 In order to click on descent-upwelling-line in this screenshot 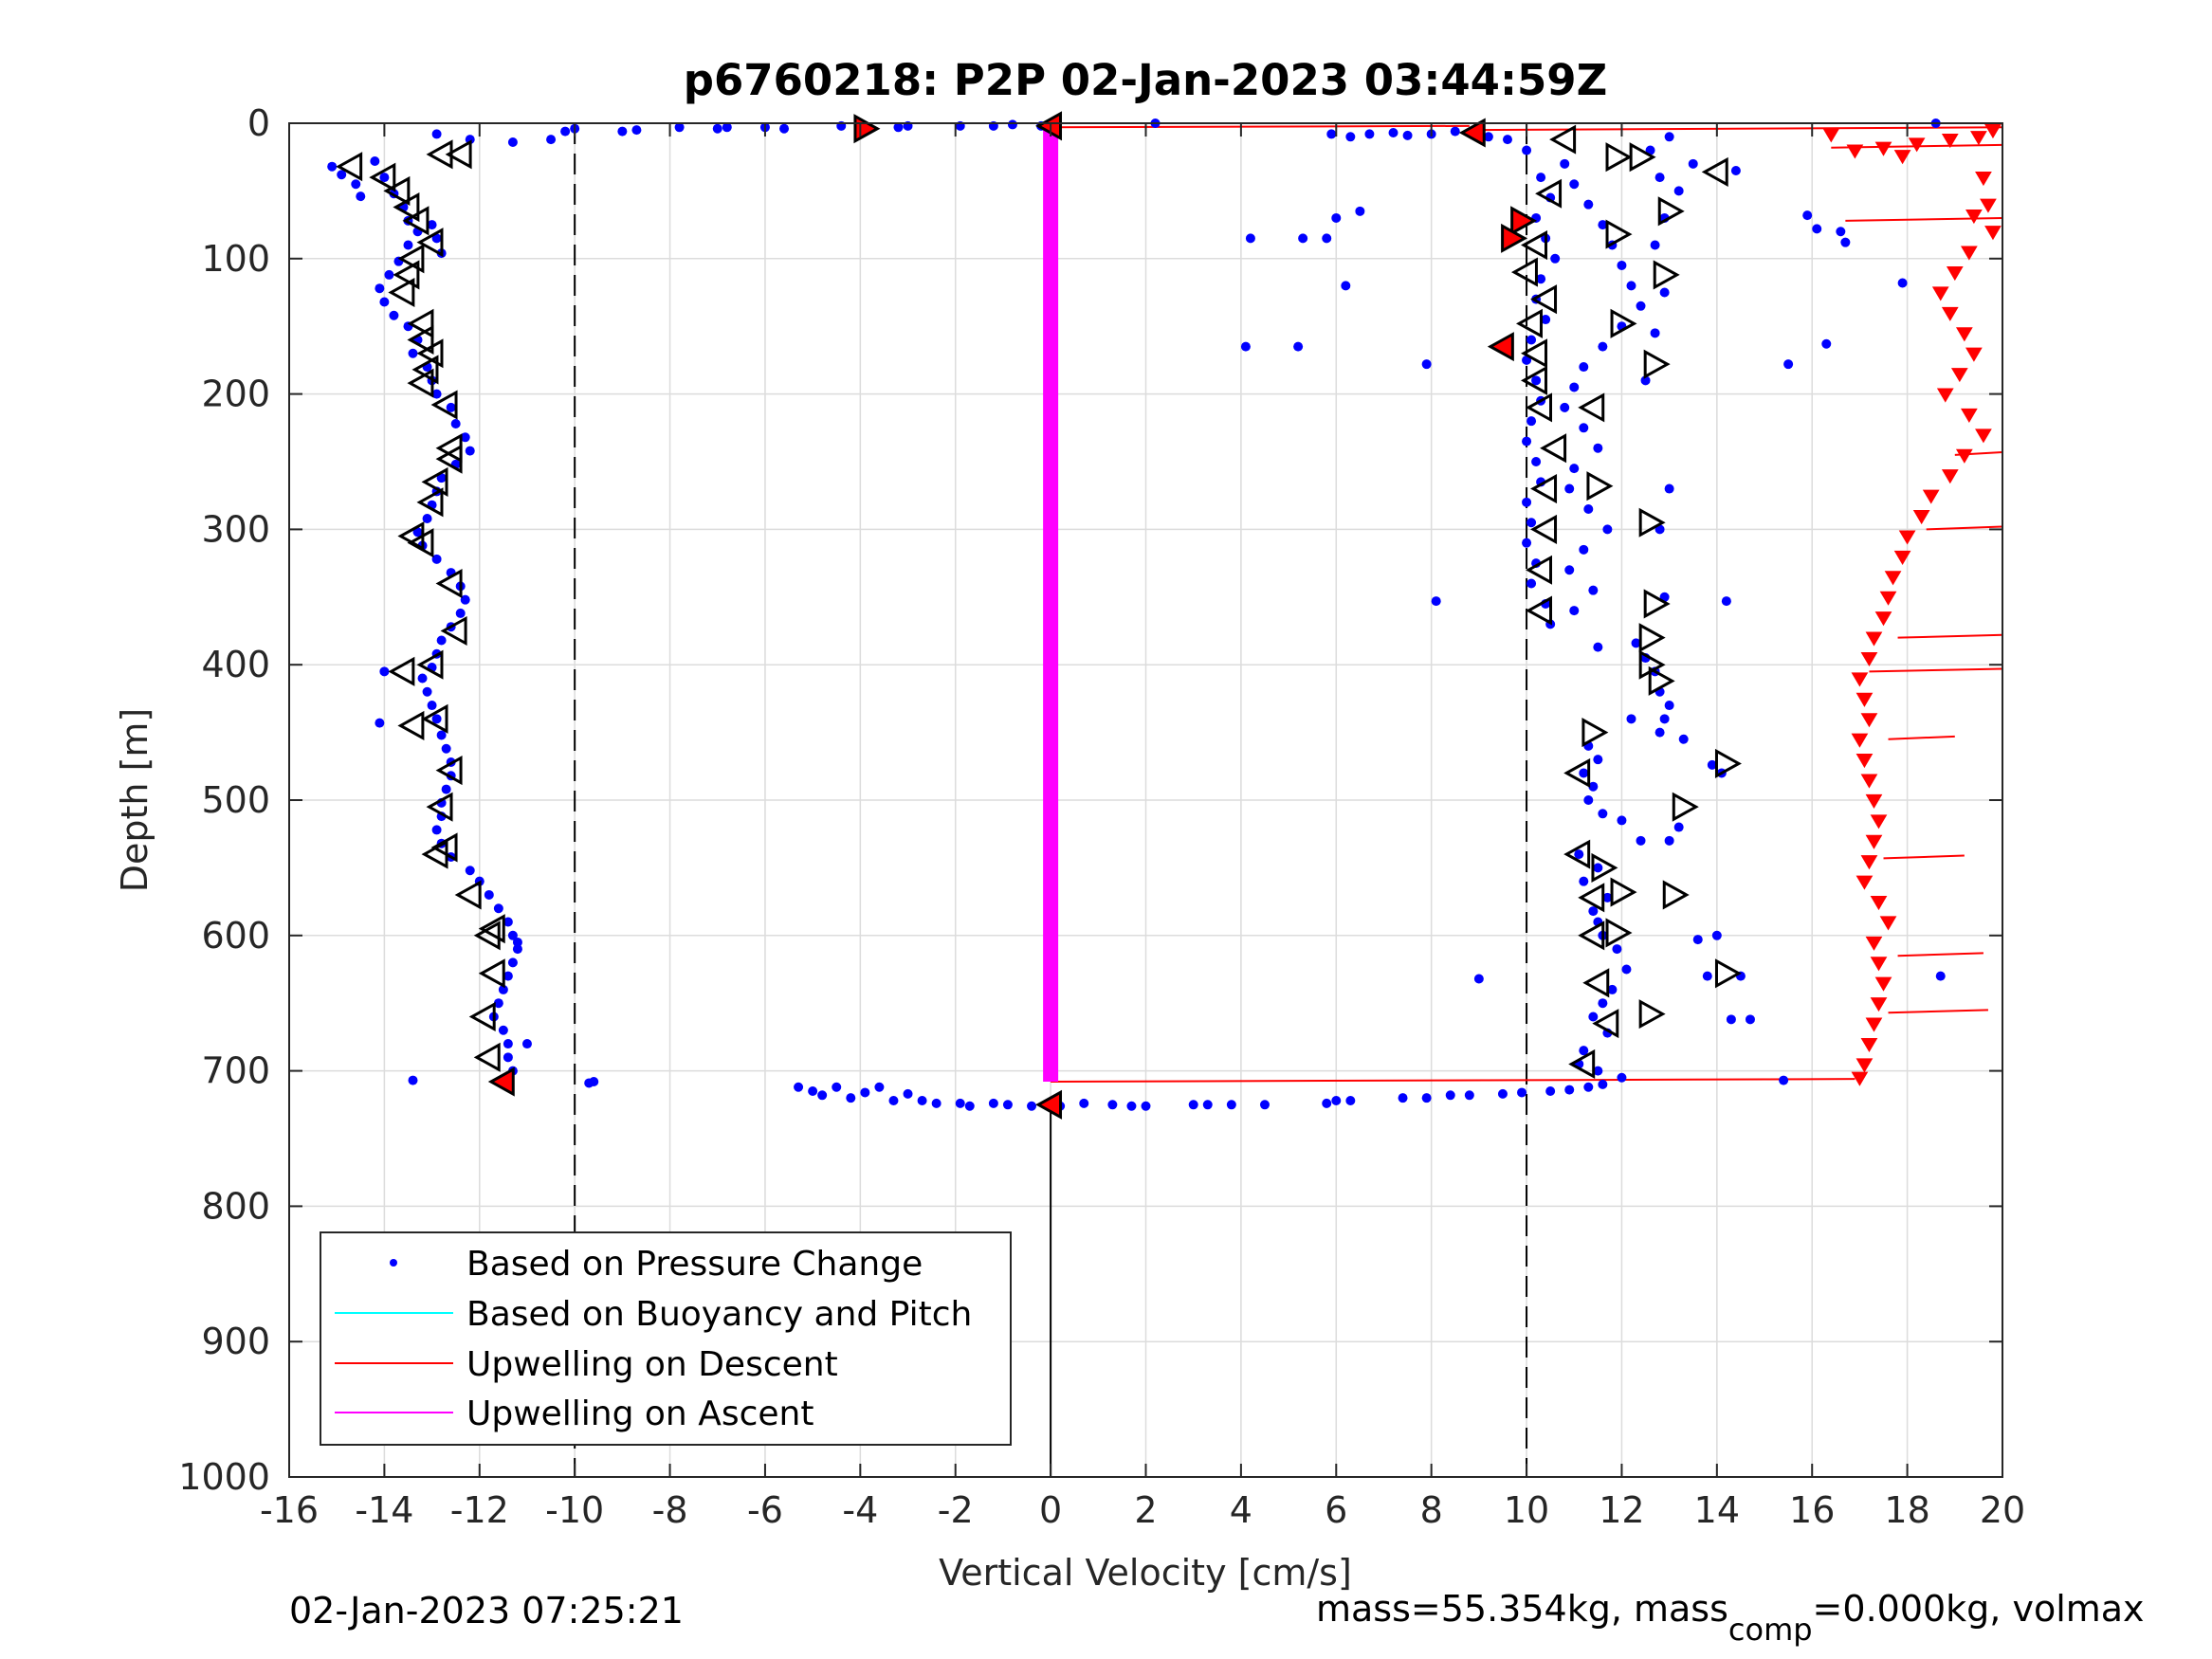, I will do `click(1924, 857)`.